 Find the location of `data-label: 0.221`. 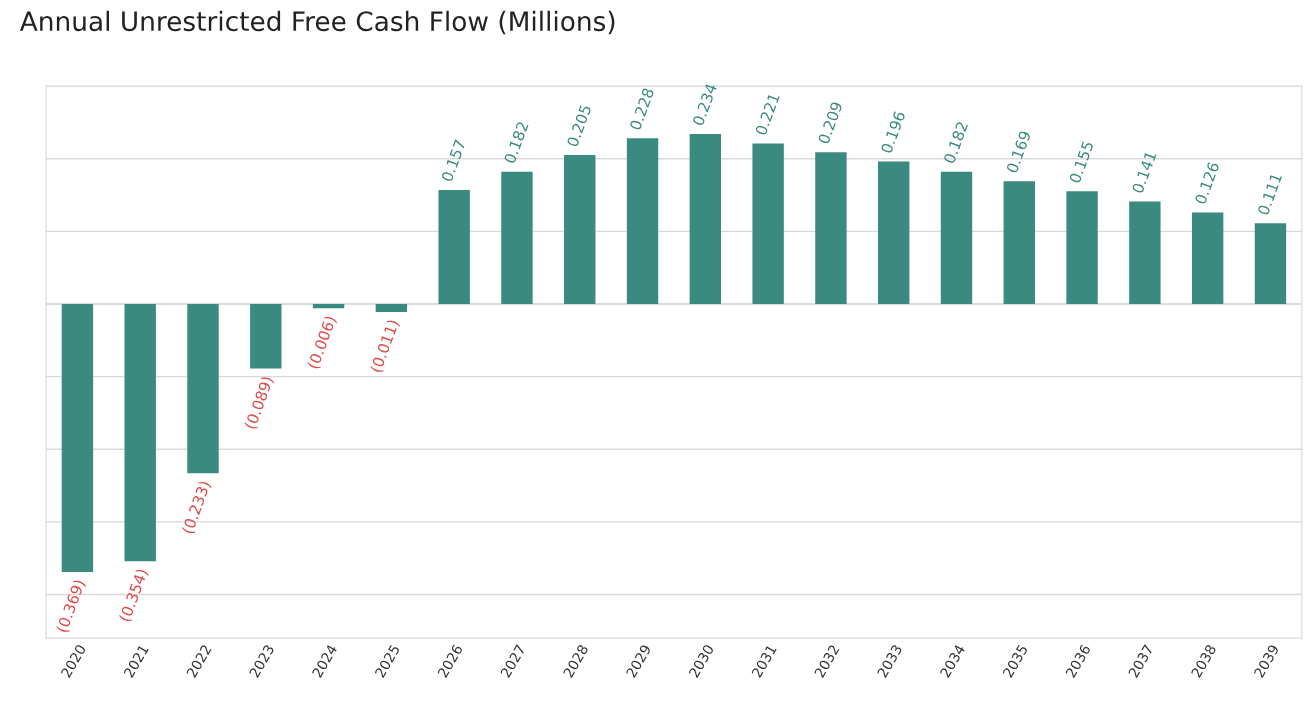

data-label: 0.221 is located at coordinates (767, 114).